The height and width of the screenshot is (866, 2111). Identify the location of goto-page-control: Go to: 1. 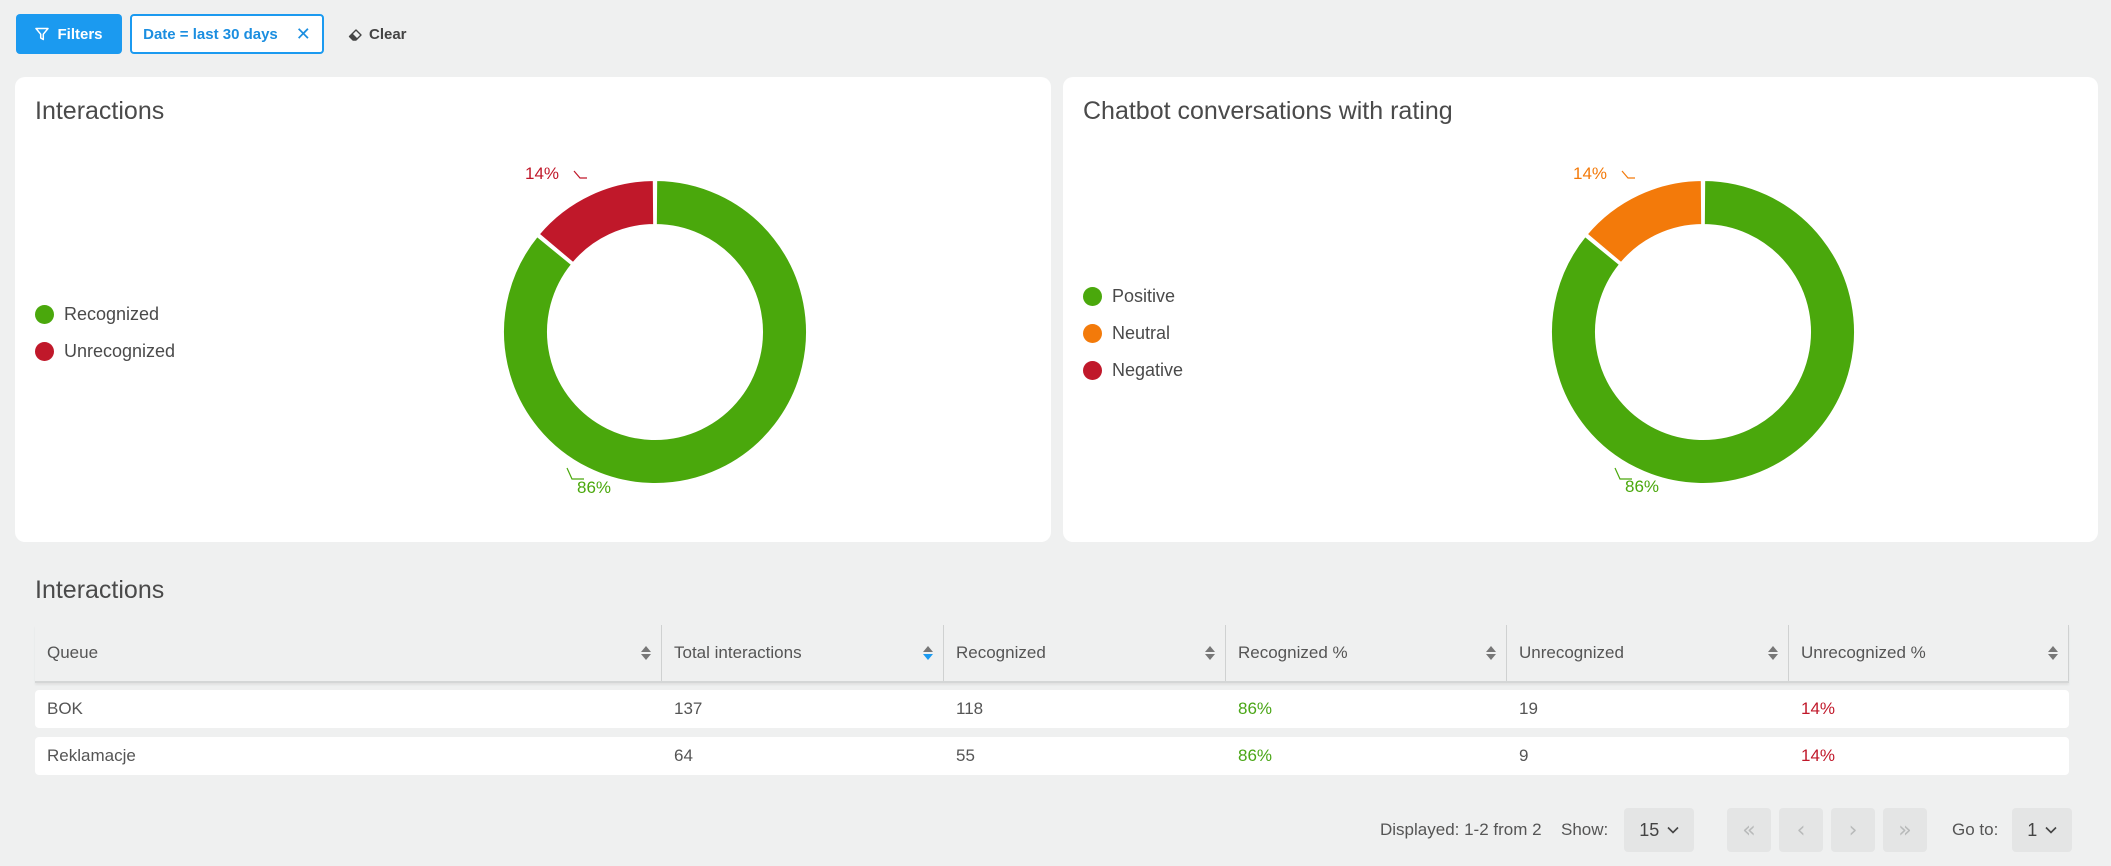
(2012, 830).